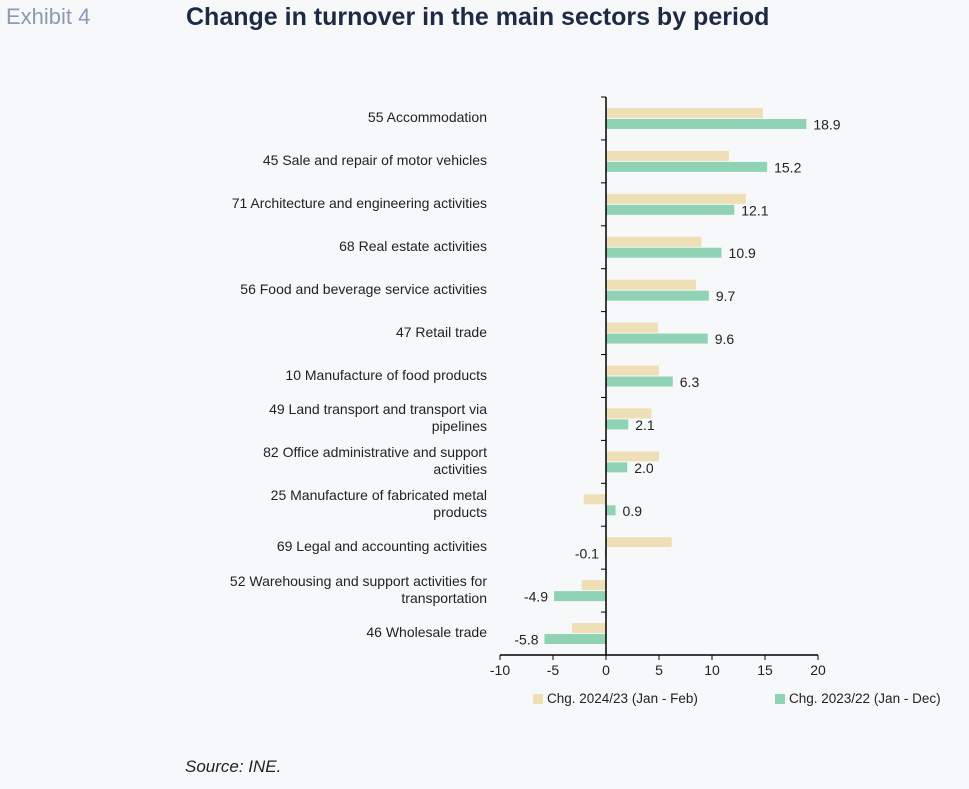 The height and width of the screenshot is (789, 969). I want to click on legend-label-series-b: Chg. 2023/22 (Jan - Dec), so click(865, 698).